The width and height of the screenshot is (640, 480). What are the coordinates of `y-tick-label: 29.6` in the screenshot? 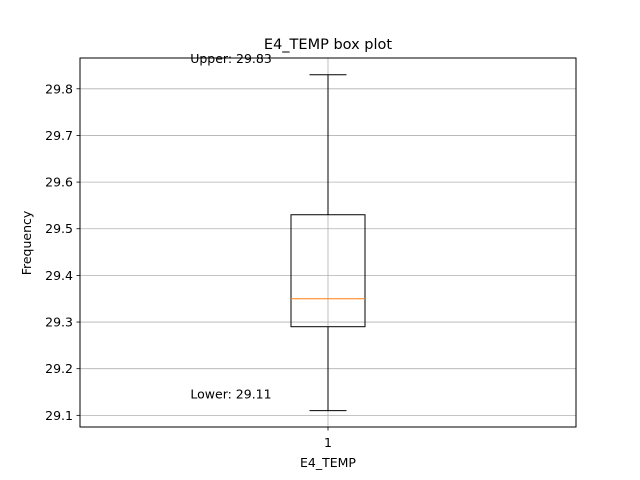 It's located at (59, 182).